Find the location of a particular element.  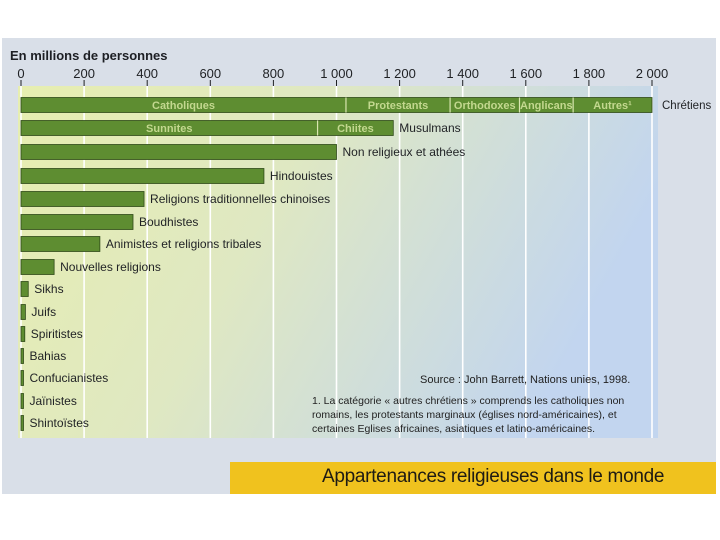

x-tick-label: 800 is located at coordinates (274, 73).